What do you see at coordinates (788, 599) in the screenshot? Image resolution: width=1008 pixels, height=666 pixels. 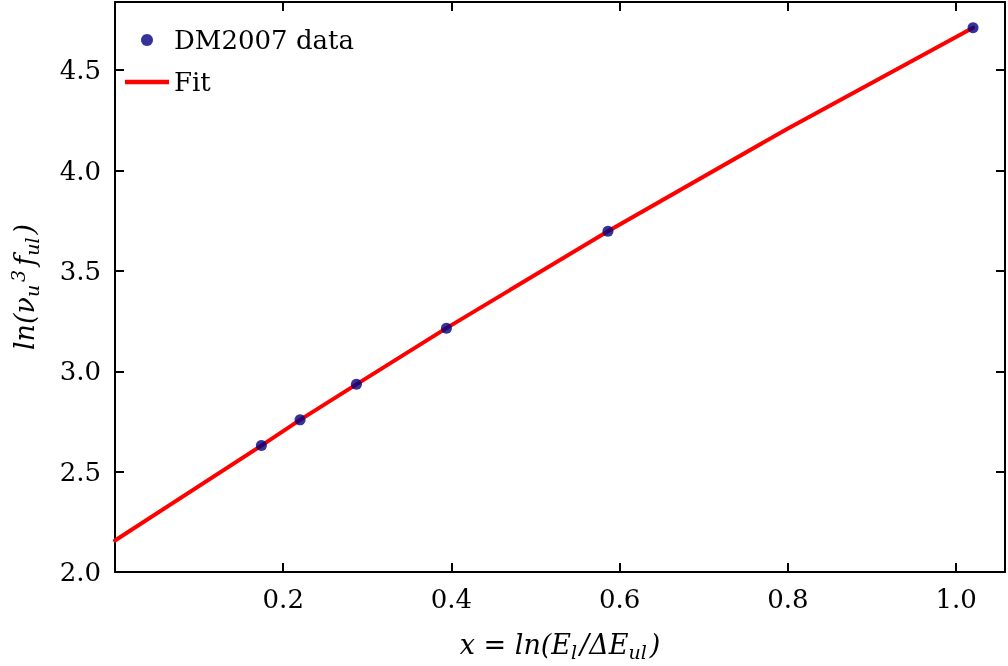 I see `x-tick-label: 0.8` at bounding box center [788, 599].